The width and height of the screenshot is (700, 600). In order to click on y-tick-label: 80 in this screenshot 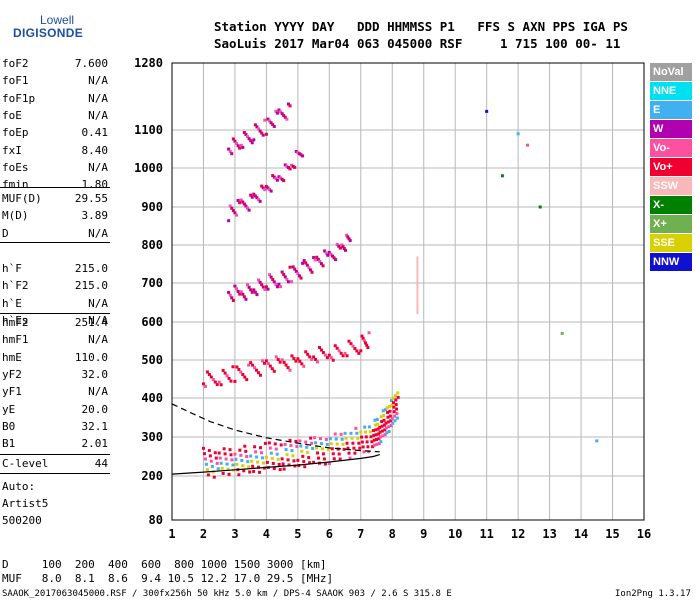, I will do `click(156, 520)`.